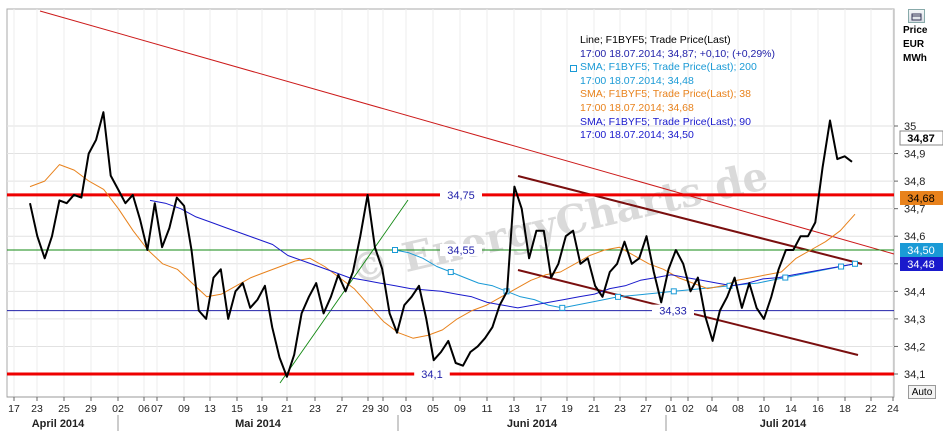 The image size is (943, 431). What do you see at coordinates (258, 424) in the screenshot?
I see `month-label: Mai 2014` at bounding box center [258, 424].